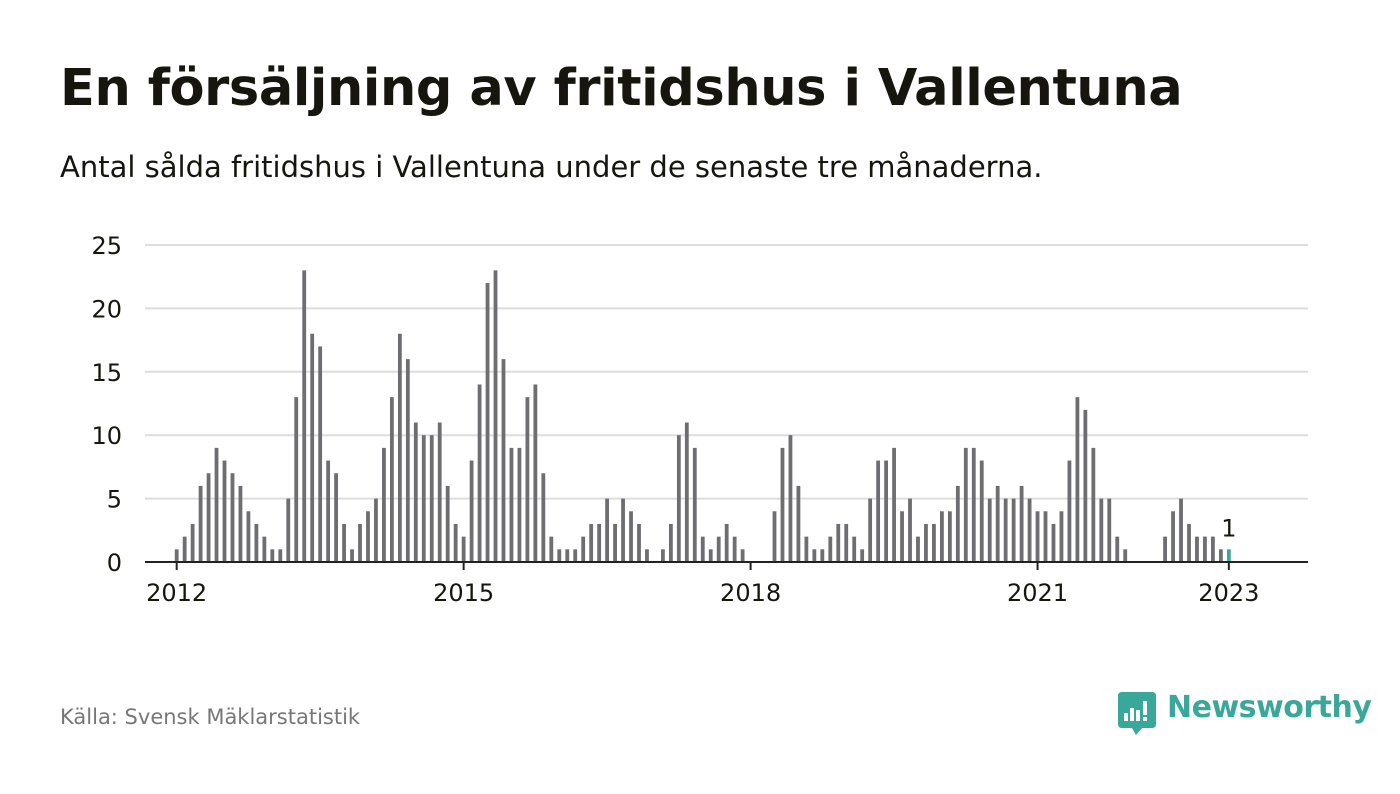 The width and height of the screenshot is (1400, 794). Describe the element at coordinates (114, 563) in the screenshot. I see `y-tick-label: 0` at that location.